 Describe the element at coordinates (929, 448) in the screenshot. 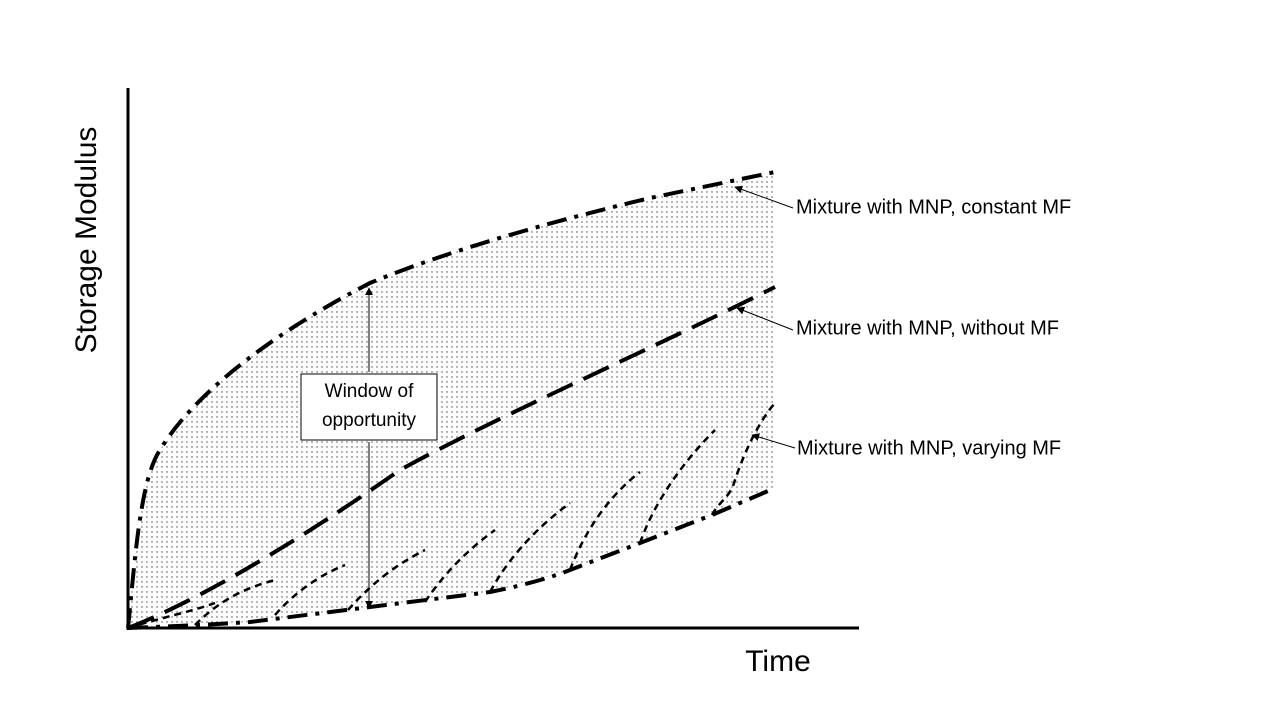

I see `curve-label: Mixture with MNP, varying MF` at that location.